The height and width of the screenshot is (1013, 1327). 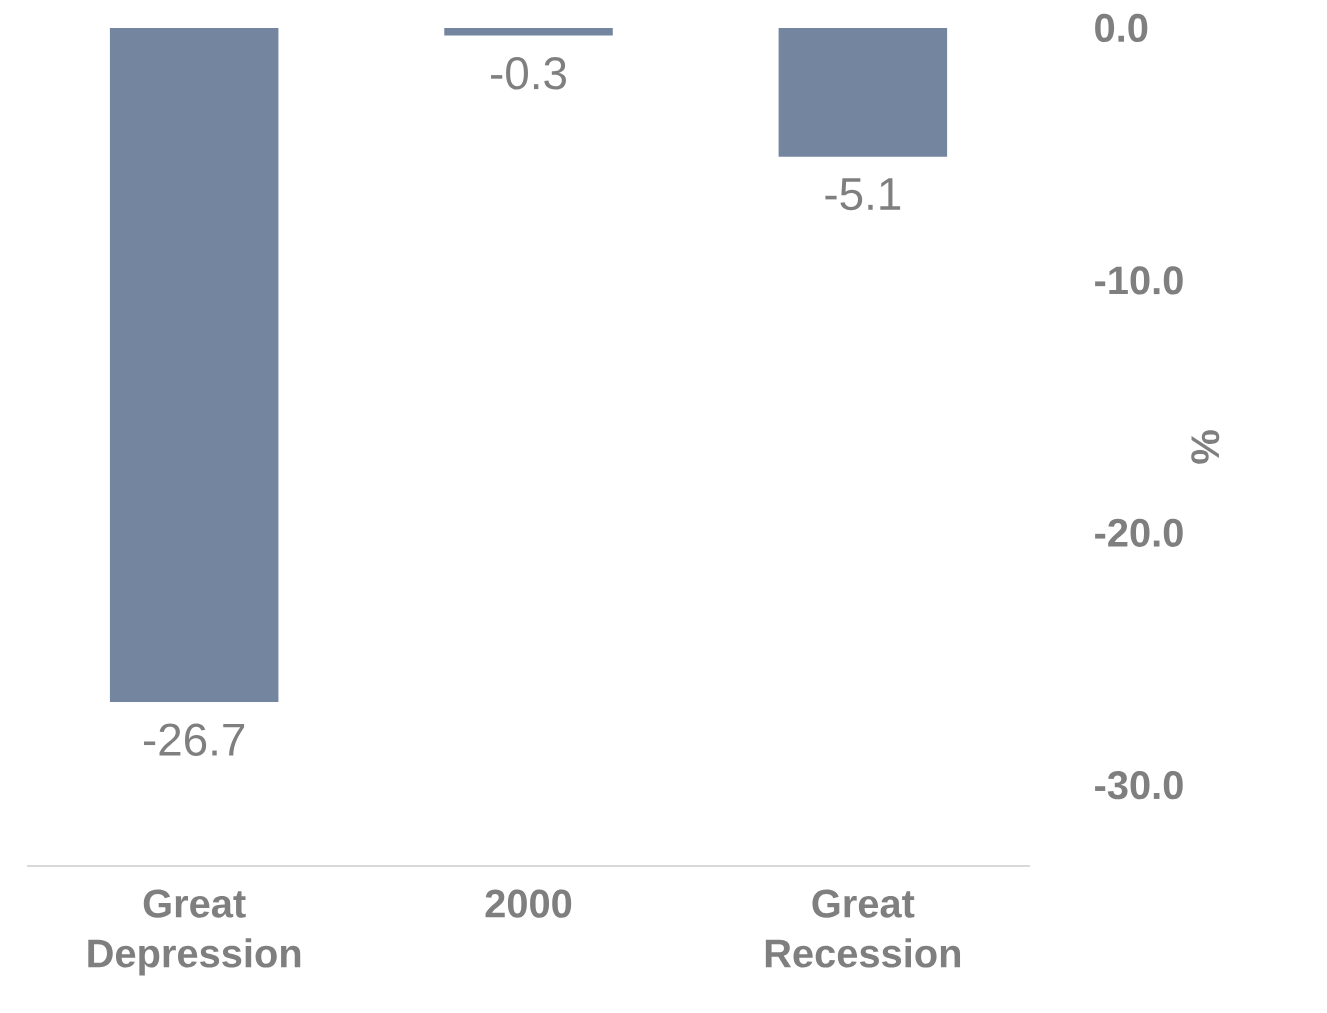 I want to click on data-label: -26.7, so click(x=194, y=739).